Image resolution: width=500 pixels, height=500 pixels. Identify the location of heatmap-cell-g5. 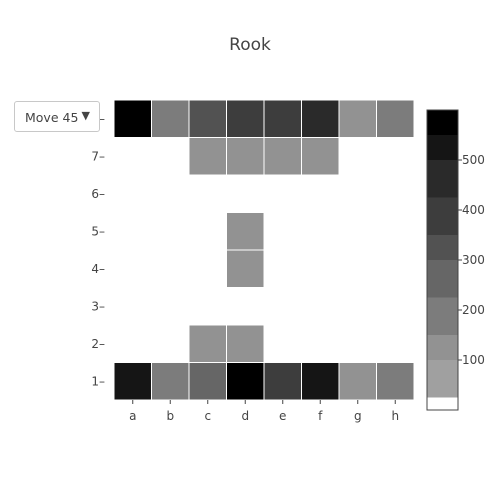
(358, 231).